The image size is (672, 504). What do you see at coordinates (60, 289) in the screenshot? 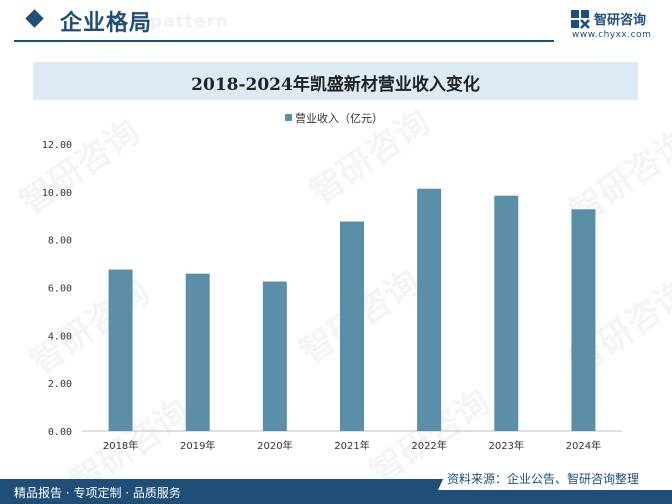
I see `y-tick-label: 6.00` at bounding box center [60, 289].